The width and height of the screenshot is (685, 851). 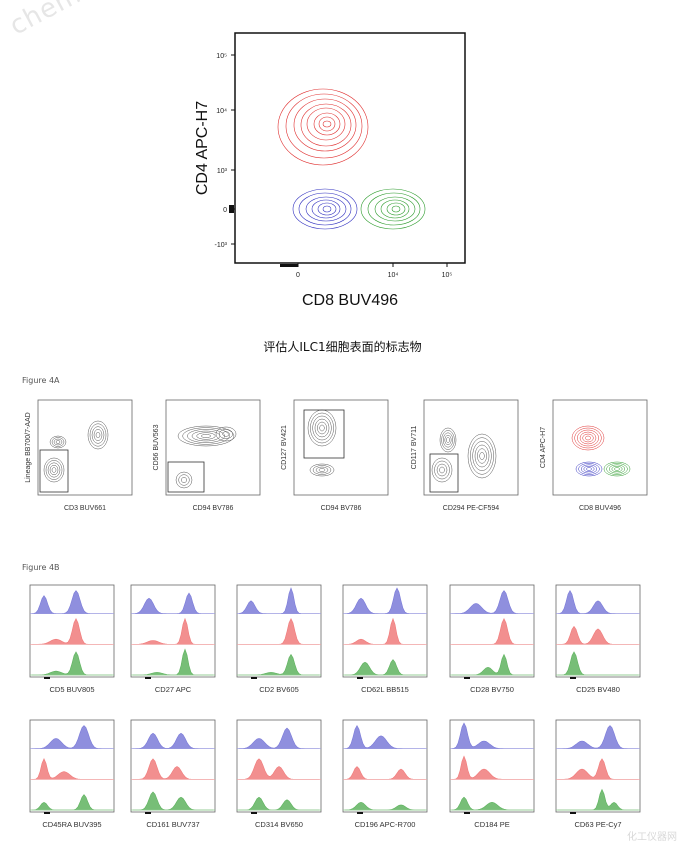 I want to click on fig4a-ylabel-2: CD56 BUV563, so click(x=156, y=447).